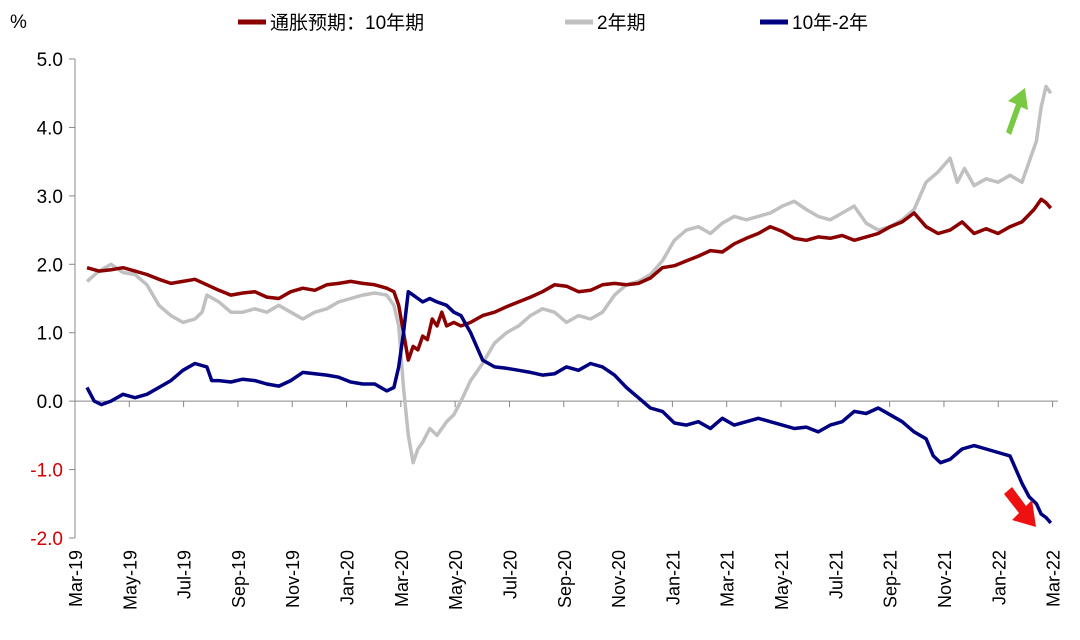 This screenshot has width=1080, height=640. I want to click on x-tick-label: Mar-19, so click(76, 578).